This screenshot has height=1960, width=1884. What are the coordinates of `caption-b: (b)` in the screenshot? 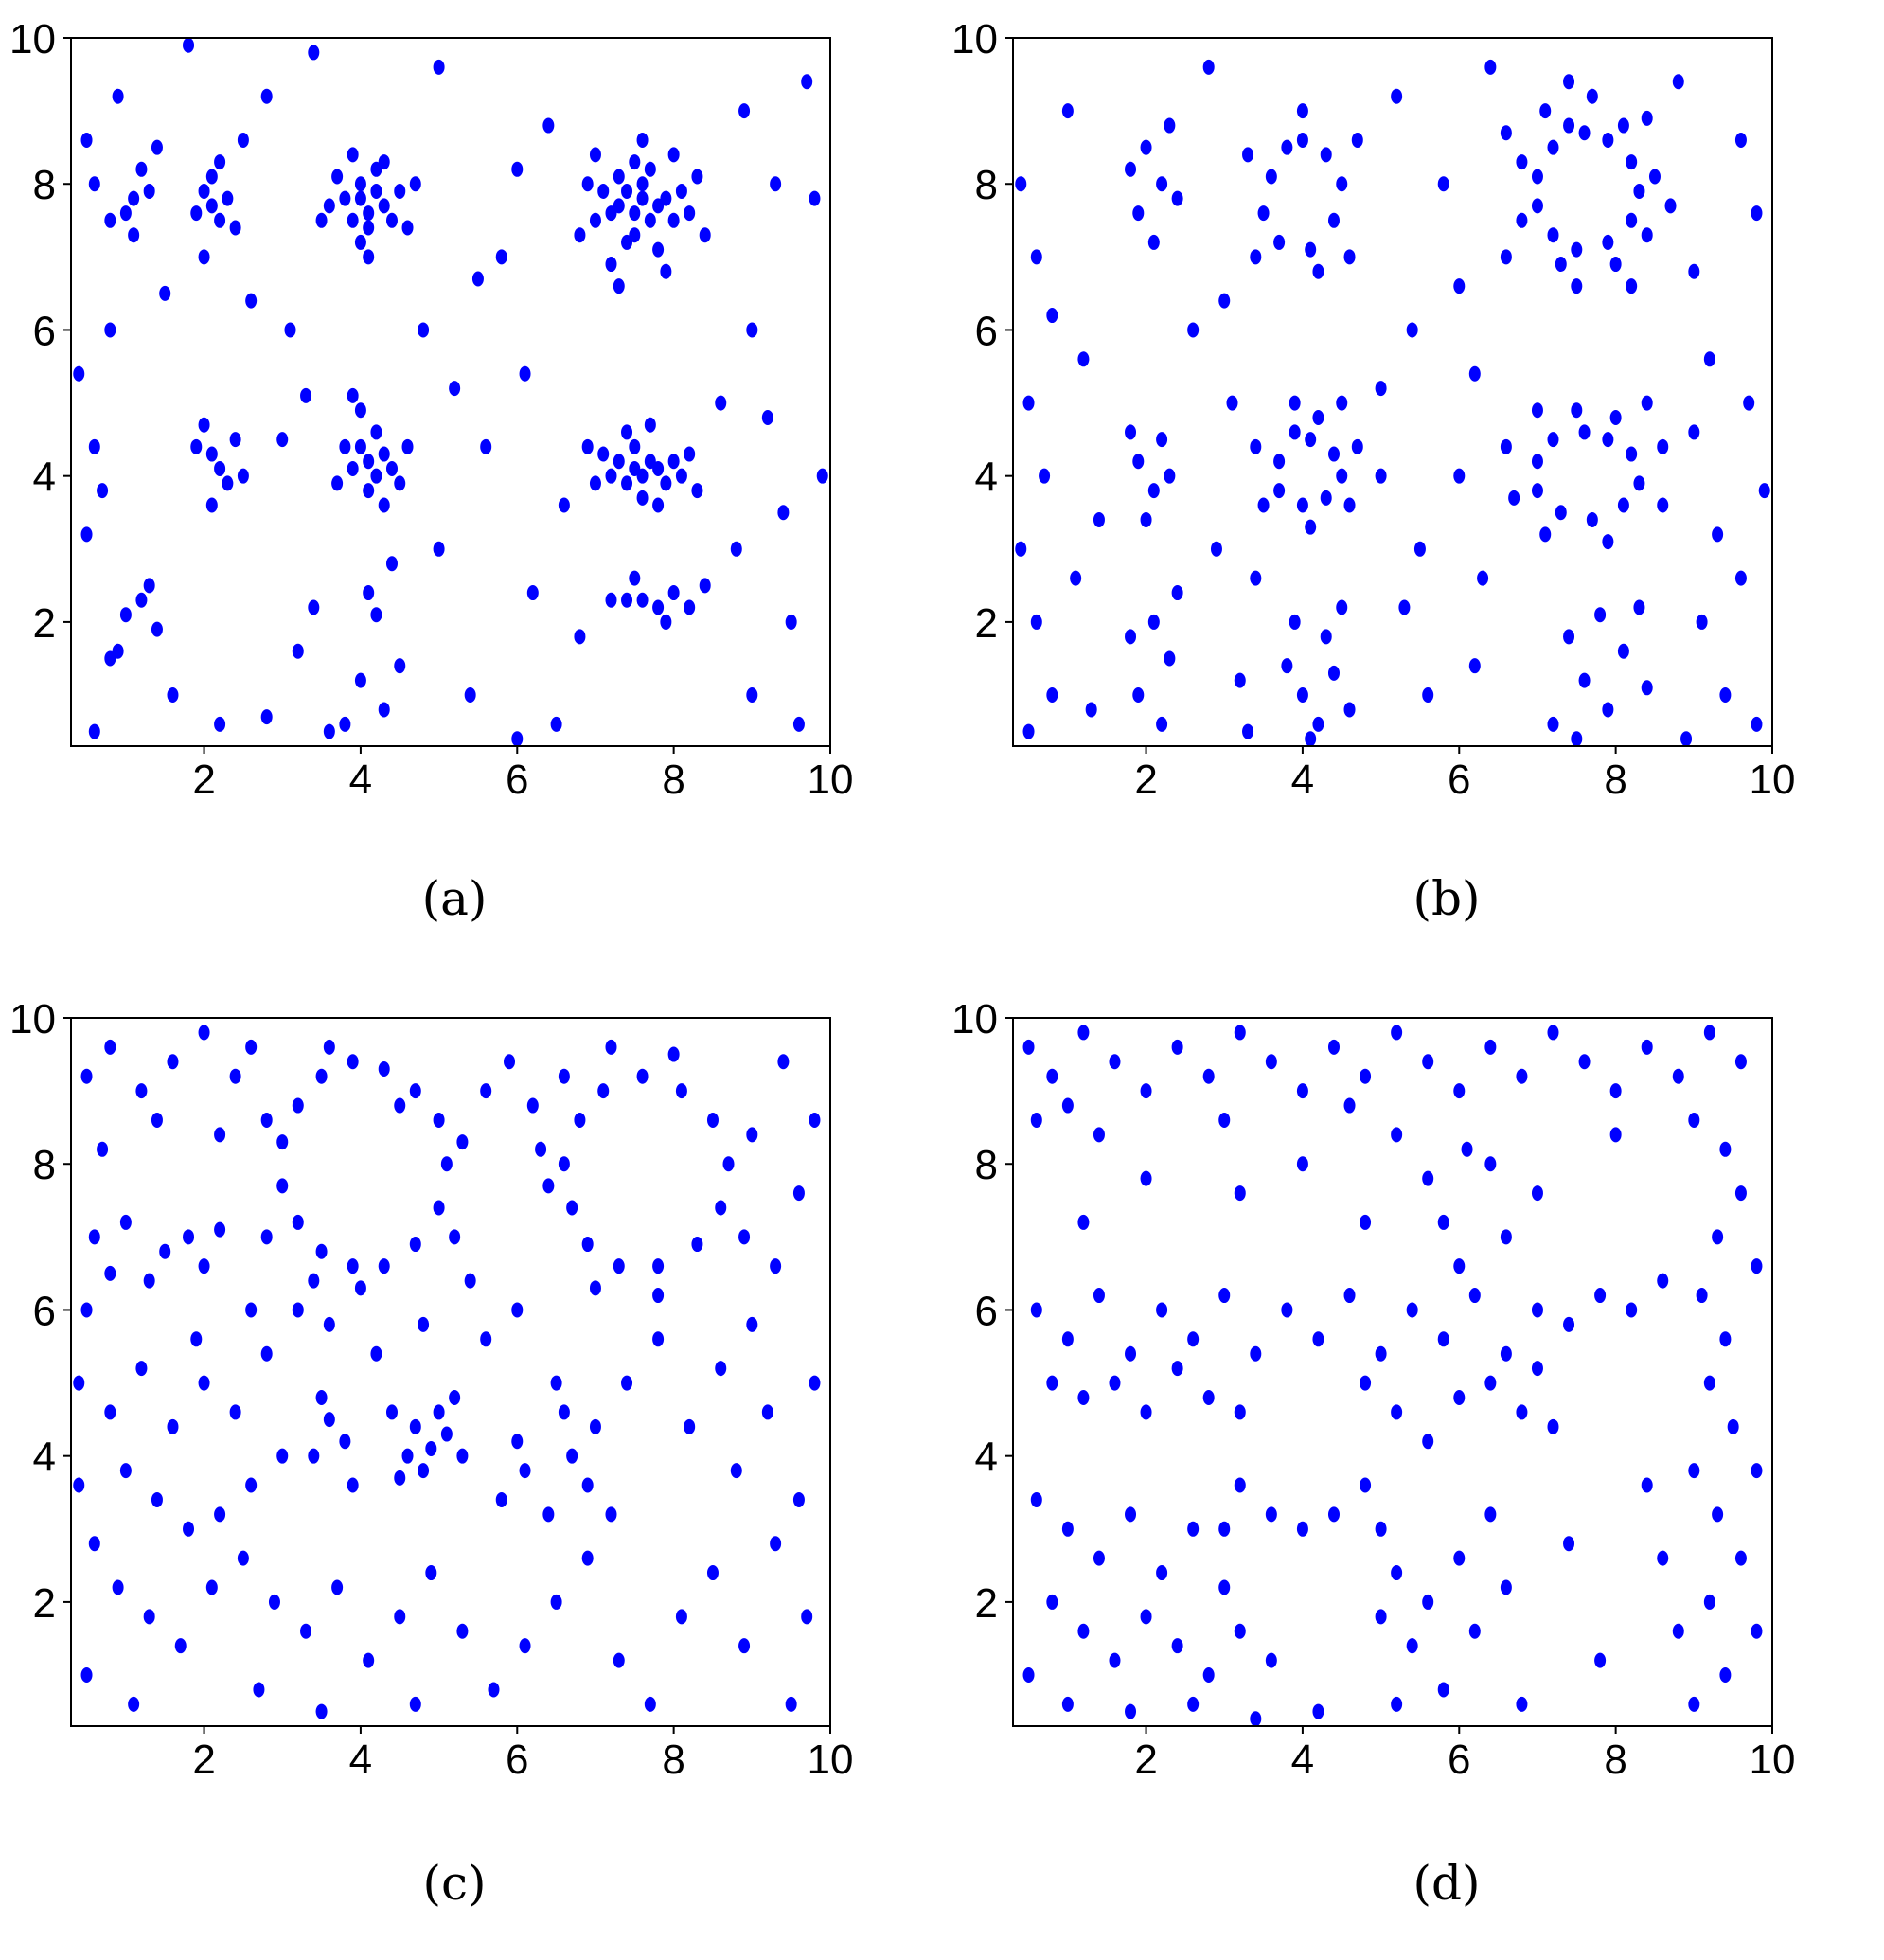 It's located at (1447, 898).